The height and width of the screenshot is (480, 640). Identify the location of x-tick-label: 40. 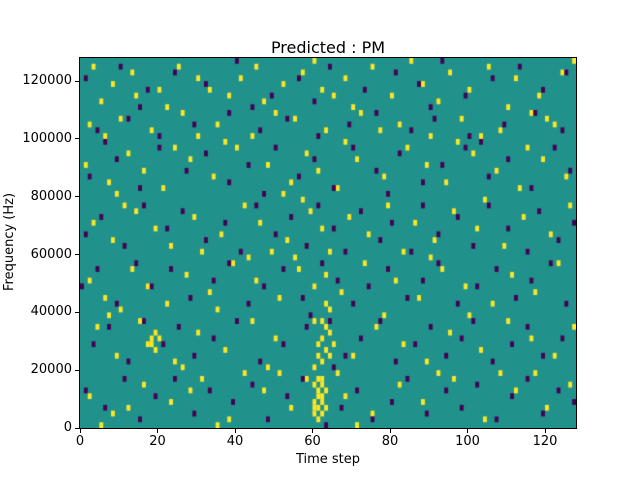
(235, 441).